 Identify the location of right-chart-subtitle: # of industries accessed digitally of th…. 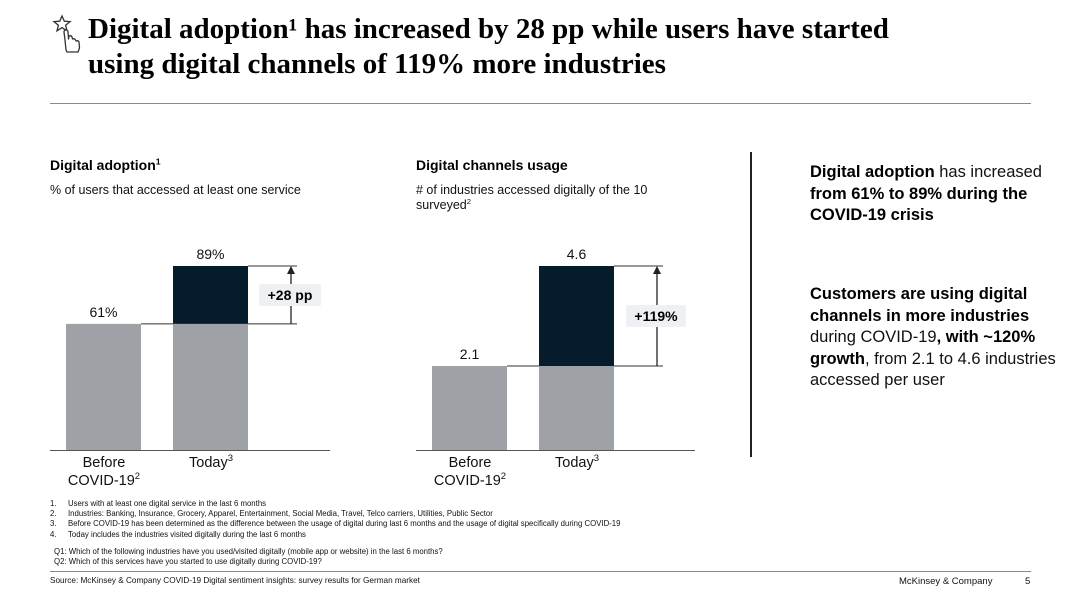
(532, 197).